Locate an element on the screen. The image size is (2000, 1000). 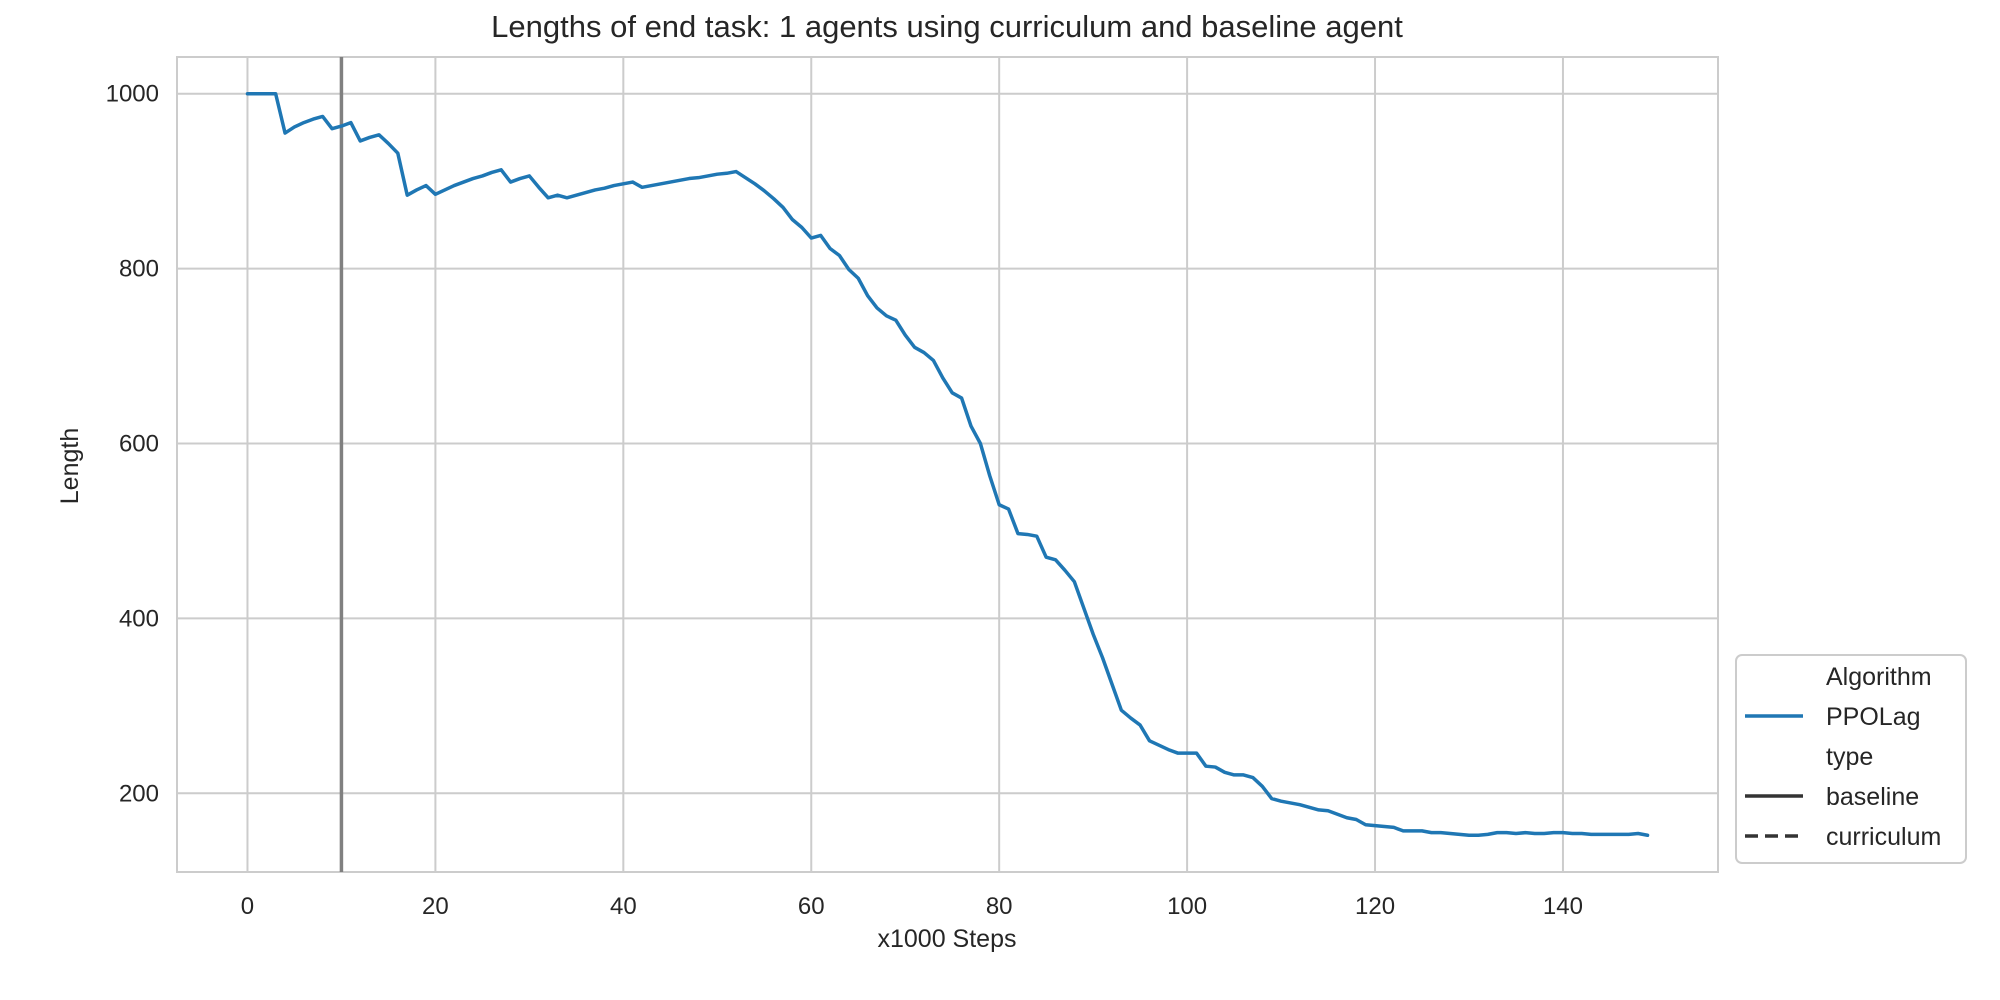
legend-frame is located at coordinates (1851, 759).